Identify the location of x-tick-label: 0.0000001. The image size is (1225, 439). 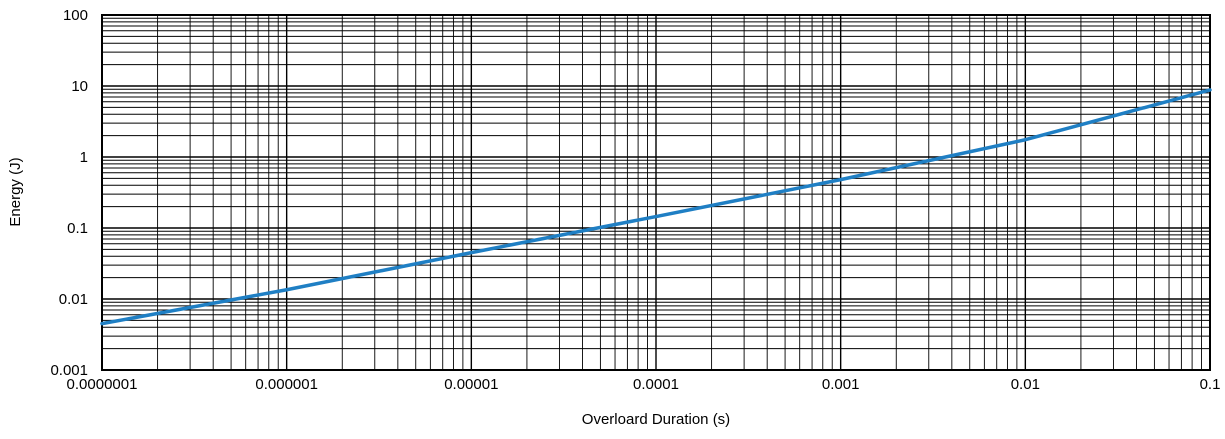
(102, 384).